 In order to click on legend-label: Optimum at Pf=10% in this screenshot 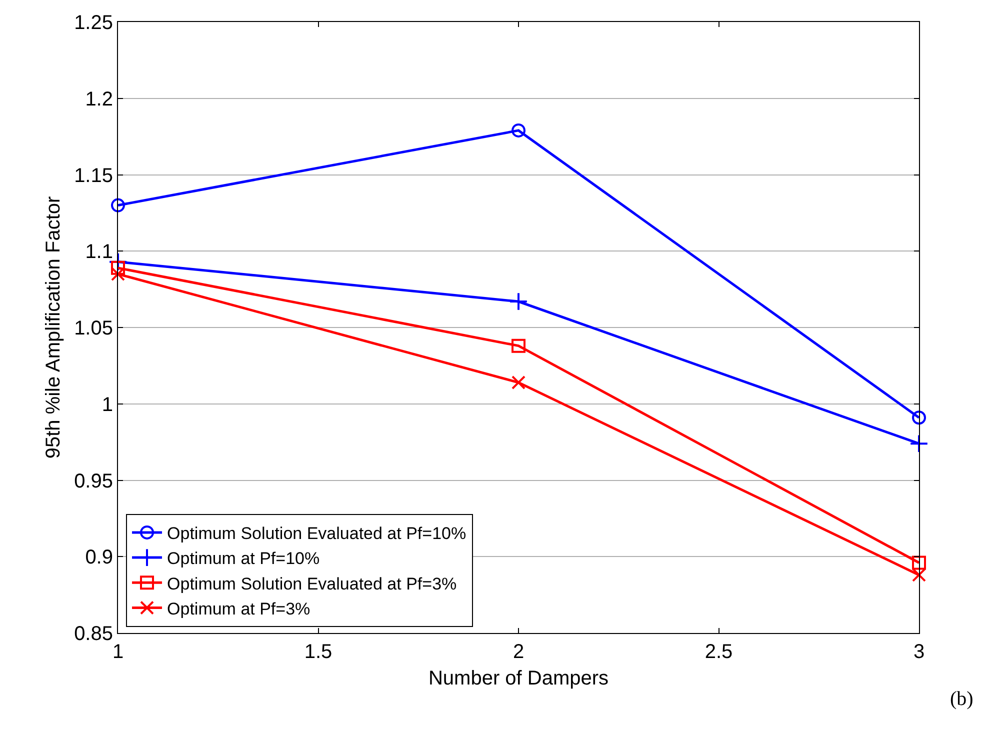, I will do `click(243, 558)`.